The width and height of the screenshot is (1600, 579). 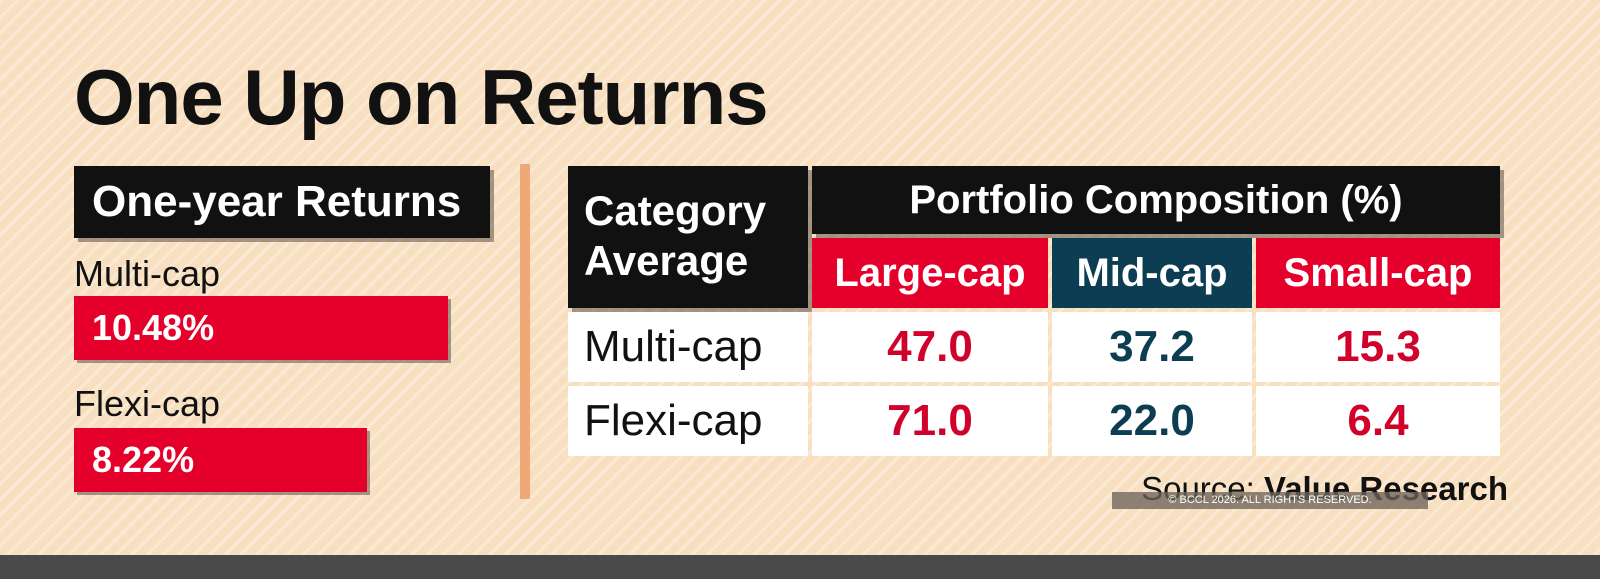 I want to click on cell-multi-cap-small-cap: 15.3, so click(x=1378, y=347).